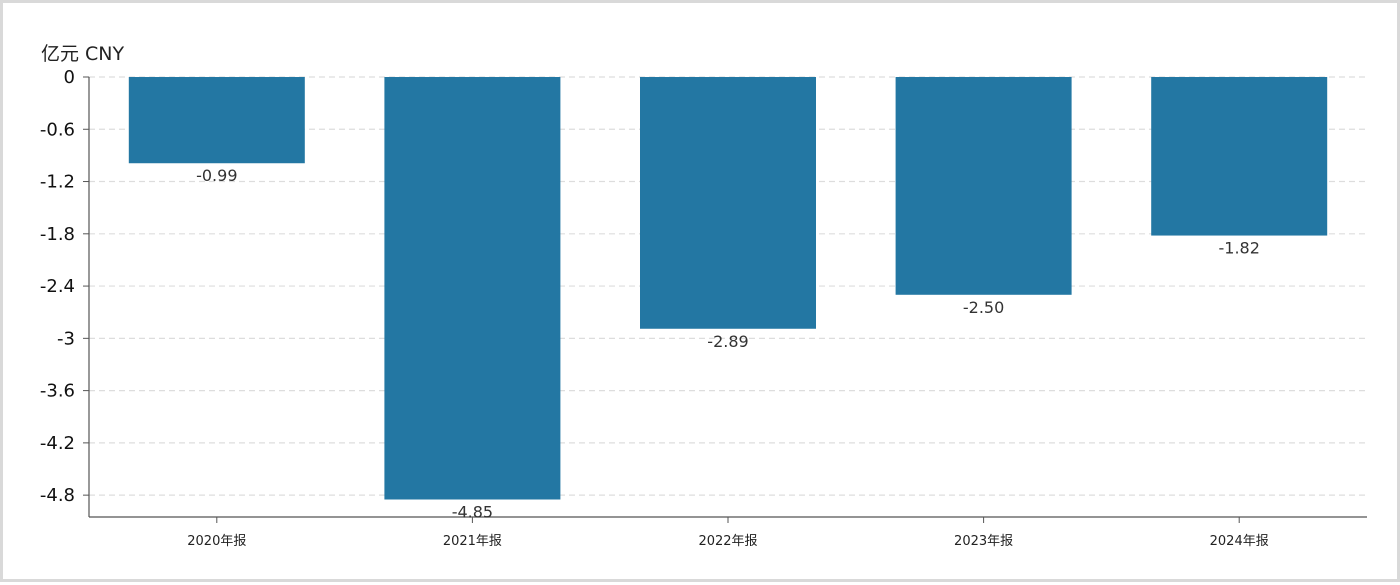 This screenshot has width=1400, height=585. I want to click on x-tick-label: 2022年报, so click(727, 541).